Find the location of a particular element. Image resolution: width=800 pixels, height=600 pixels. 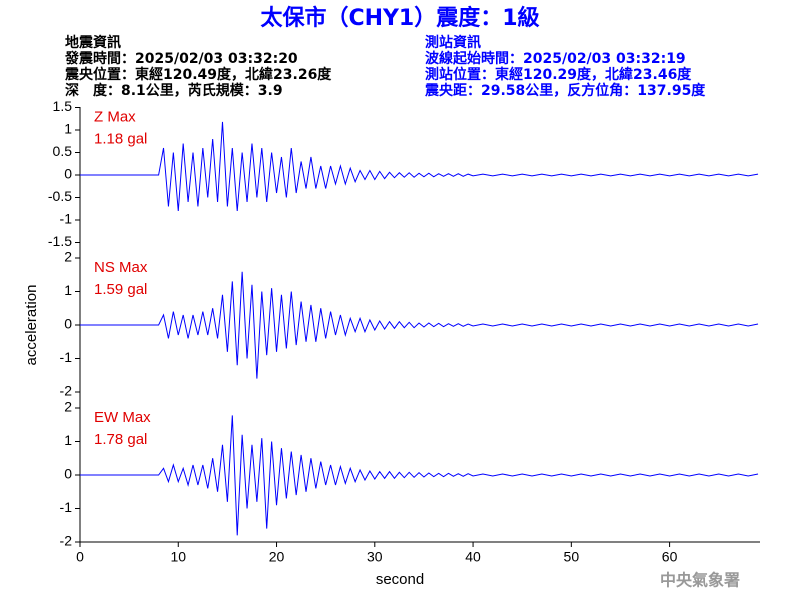

y-tick-label: 0.5 is located at coordinates (63, 151).